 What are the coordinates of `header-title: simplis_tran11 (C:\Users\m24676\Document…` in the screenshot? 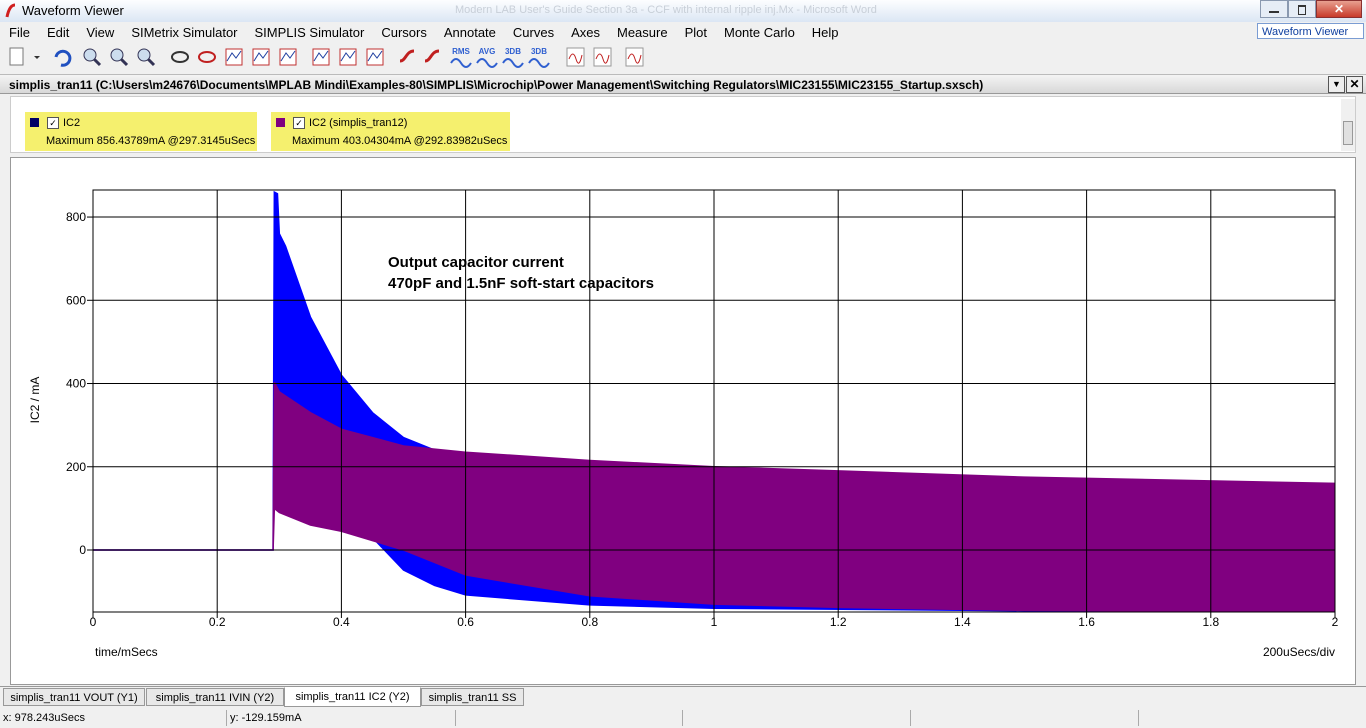 It's located at (496, 85).